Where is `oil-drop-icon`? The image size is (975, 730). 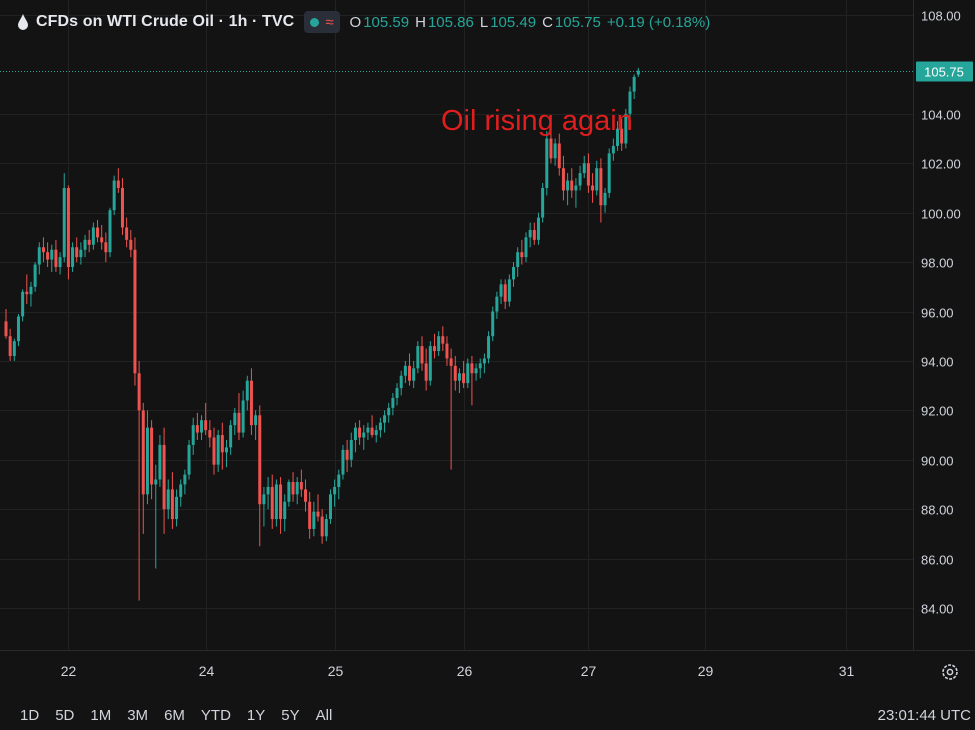 oil-drop-icon is located at coordinates (23, 22).